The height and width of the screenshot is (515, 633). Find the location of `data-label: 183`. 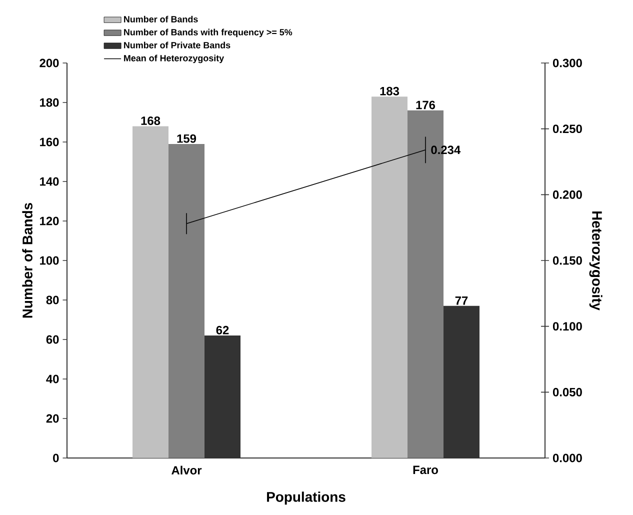

data-label: 183 is located at coordinates (390, 91).